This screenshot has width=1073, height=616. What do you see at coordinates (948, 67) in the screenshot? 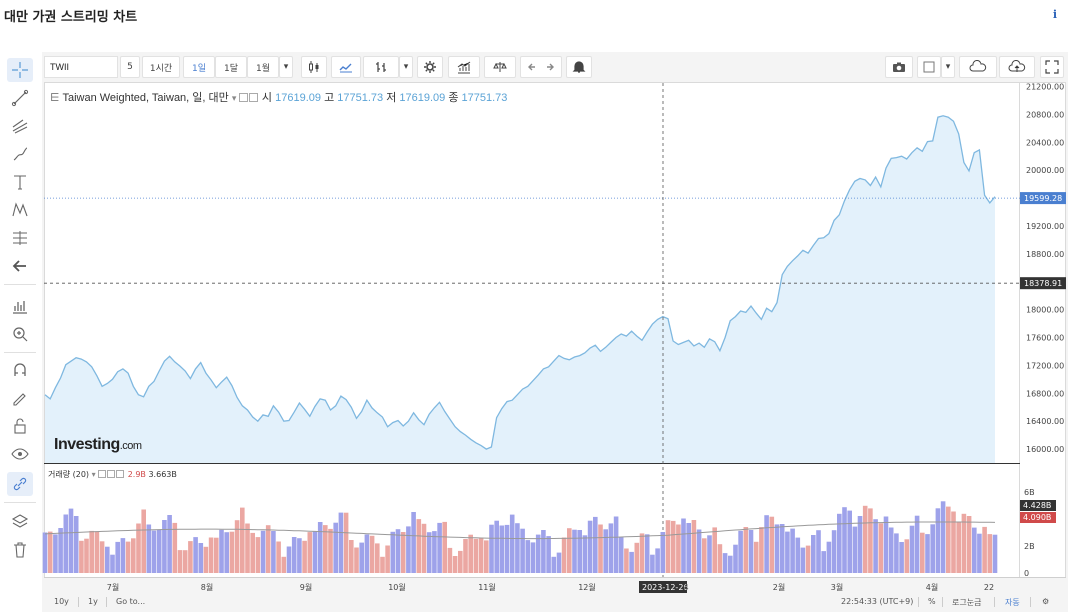
I see `layout-dropdown-icon: ▾` at bounding box center [948, 67].